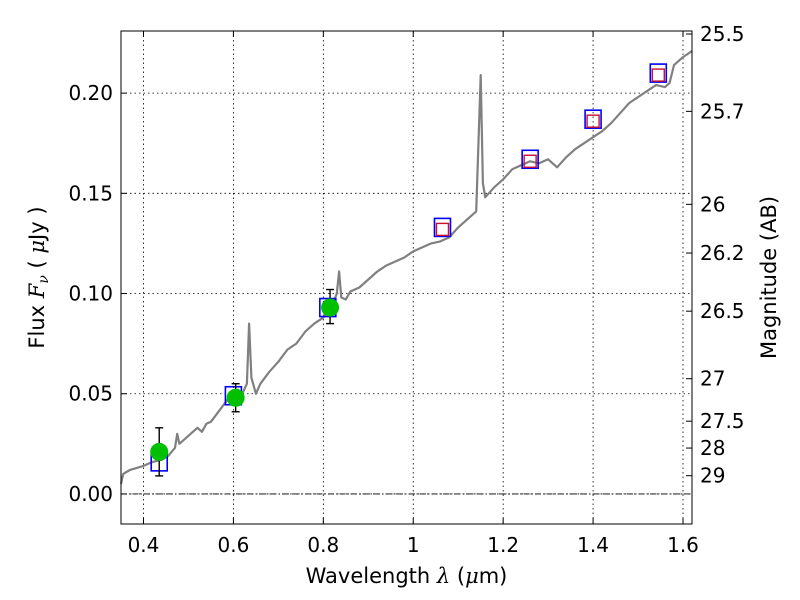  Describe the element at coordinates (233, 545) in the screenshot. I see `x-tick-label: 0.6` at that location.